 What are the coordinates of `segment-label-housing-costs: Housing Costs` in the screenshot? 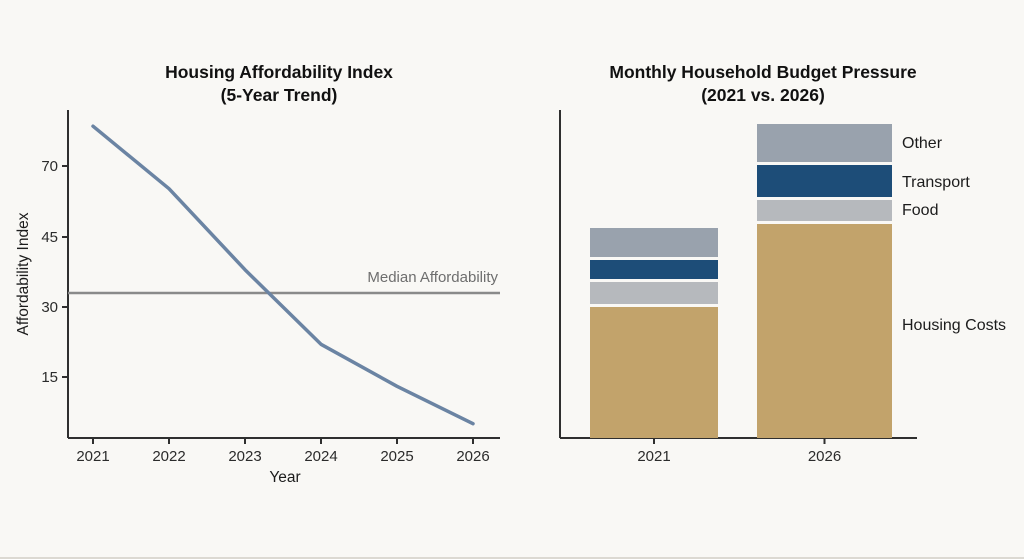 It's located at (954, 325).